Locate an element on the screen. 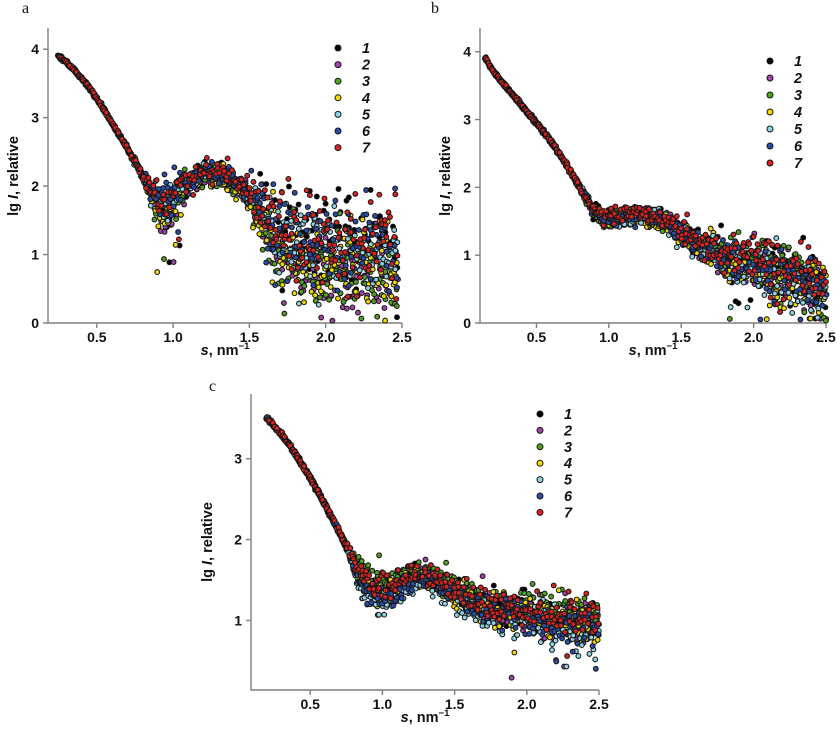 Image resolution: width=838 pixels, height=740 pixels. panel-letter-a: a is located at coordinates (26, 8).